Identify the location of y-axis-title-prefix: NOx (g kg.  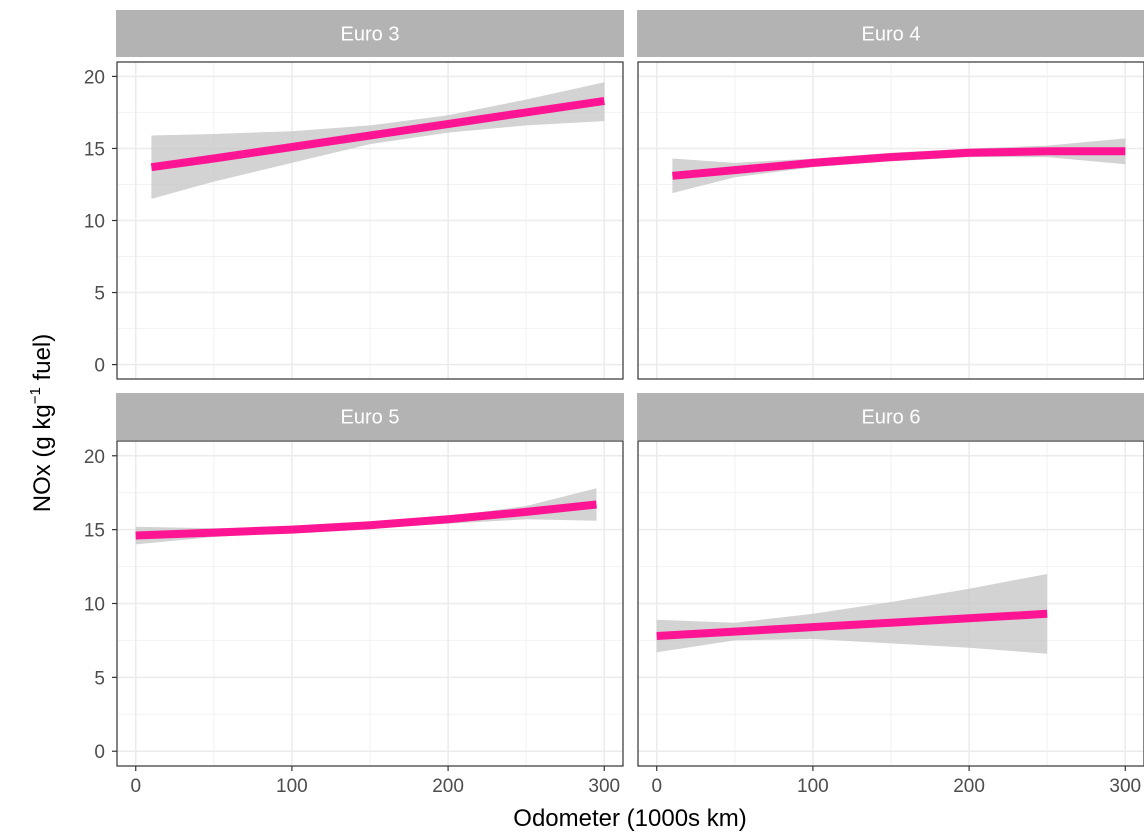
(42, 458).